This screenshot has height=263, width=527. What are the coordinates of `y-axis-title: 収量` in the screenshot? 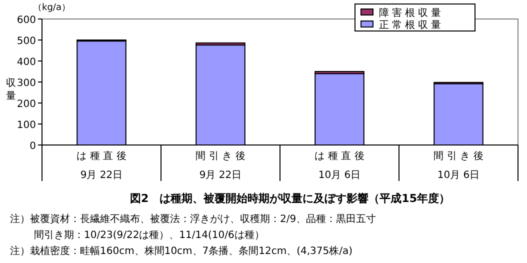 It's located at (11, 89).